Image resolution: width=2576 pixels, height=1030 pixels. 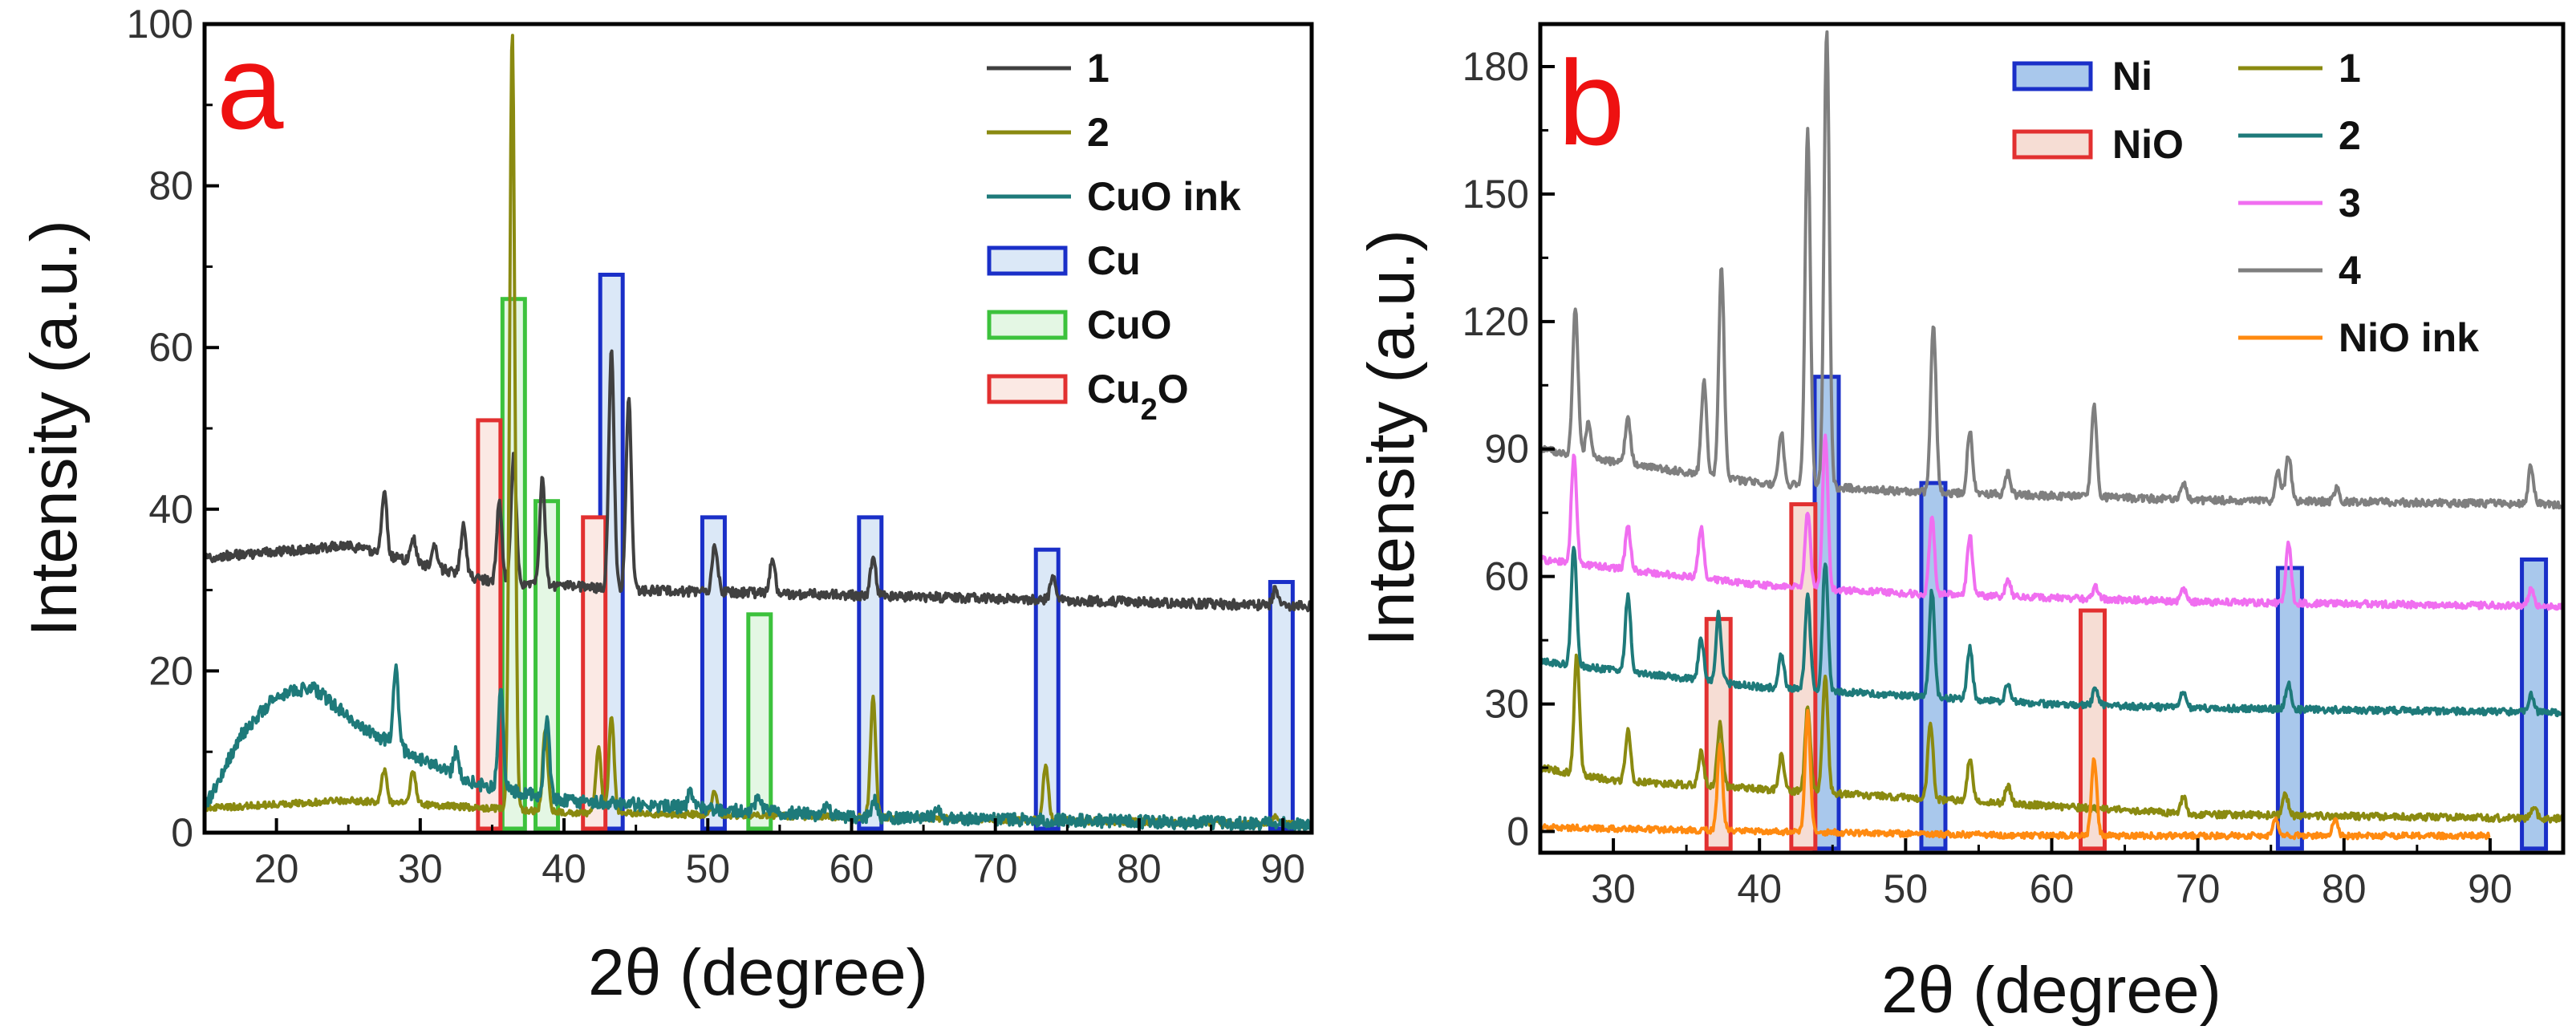 What do you see at coordinates (1906, 889) in the screenshot?
I see `panel-b-x-tick-label-2: 50` at bounding box center [1906, 889].